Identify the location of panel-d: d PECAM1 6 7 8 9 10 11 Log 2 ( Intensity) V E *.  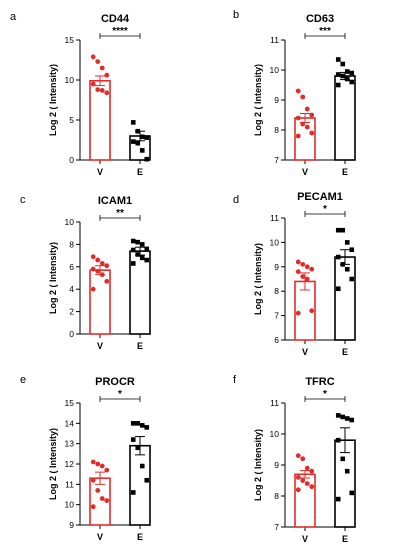
(294, 274).